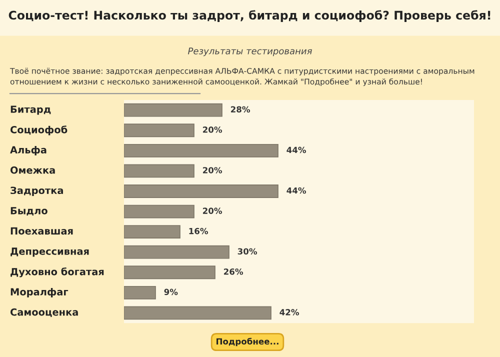 Image resolution: width=500 pixels, height=357 pixels. I want to click on y-tick-label: Омежка, so click(32, 170).